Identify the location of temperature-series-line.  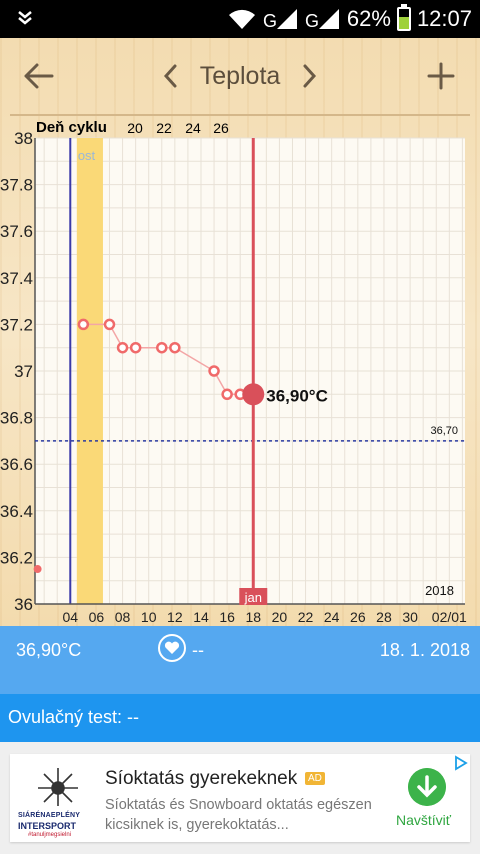
(168, 359).